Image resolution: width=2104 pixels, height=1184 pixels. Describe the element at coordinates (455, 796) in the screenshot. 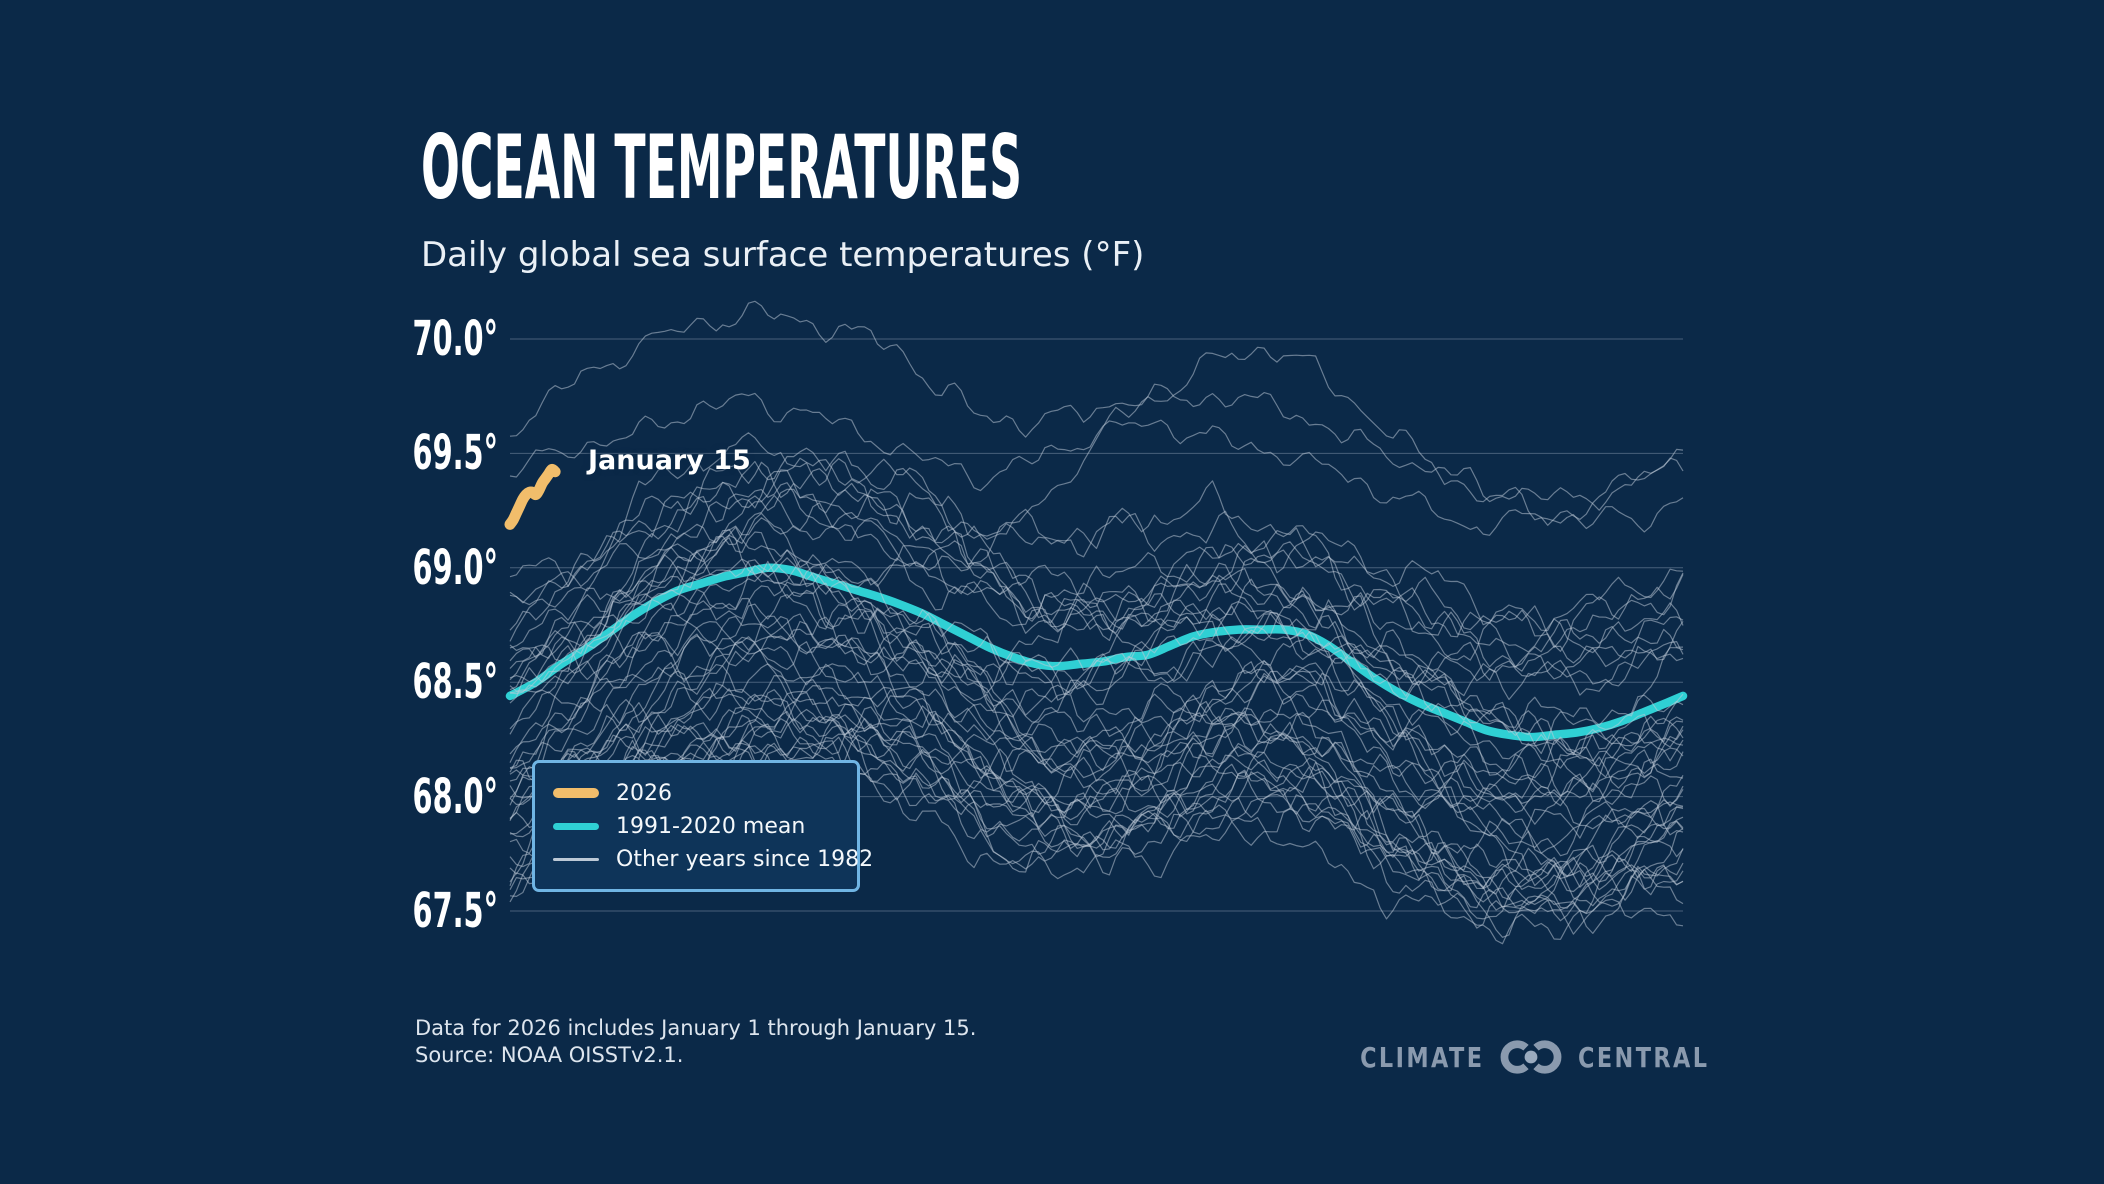

I see `y-tick-label-68-0: 68.0°` at that location.